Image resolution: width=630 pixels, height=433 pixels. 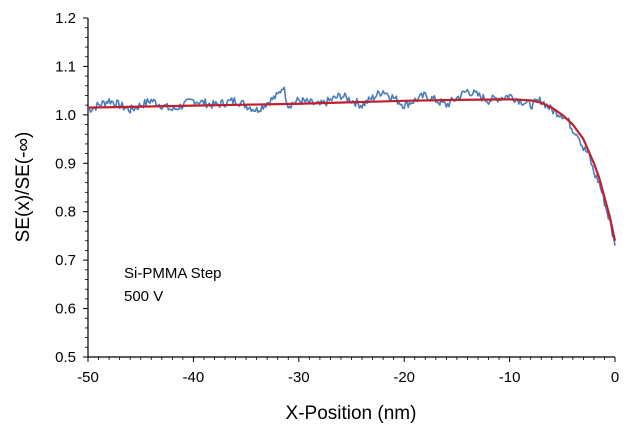 I want to click on x-tick-label: -10, so click(x=510, y=377).